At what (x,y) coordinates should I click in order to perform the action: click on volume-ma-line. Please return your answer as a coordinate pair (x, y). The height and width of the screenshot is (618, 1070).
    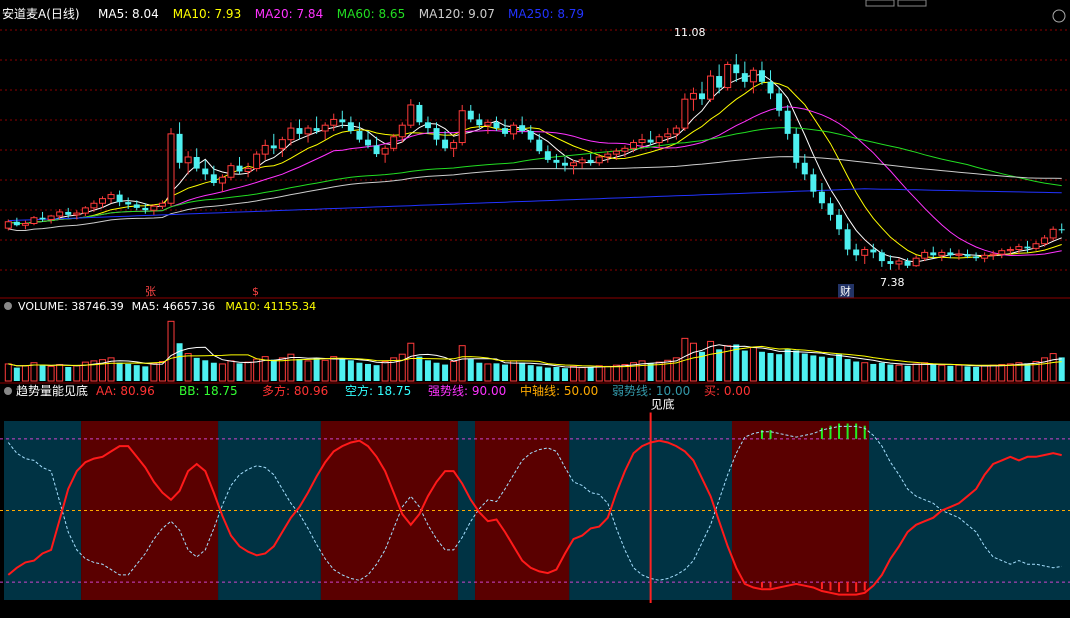
    Looking at the image, I should click on (535, 356).